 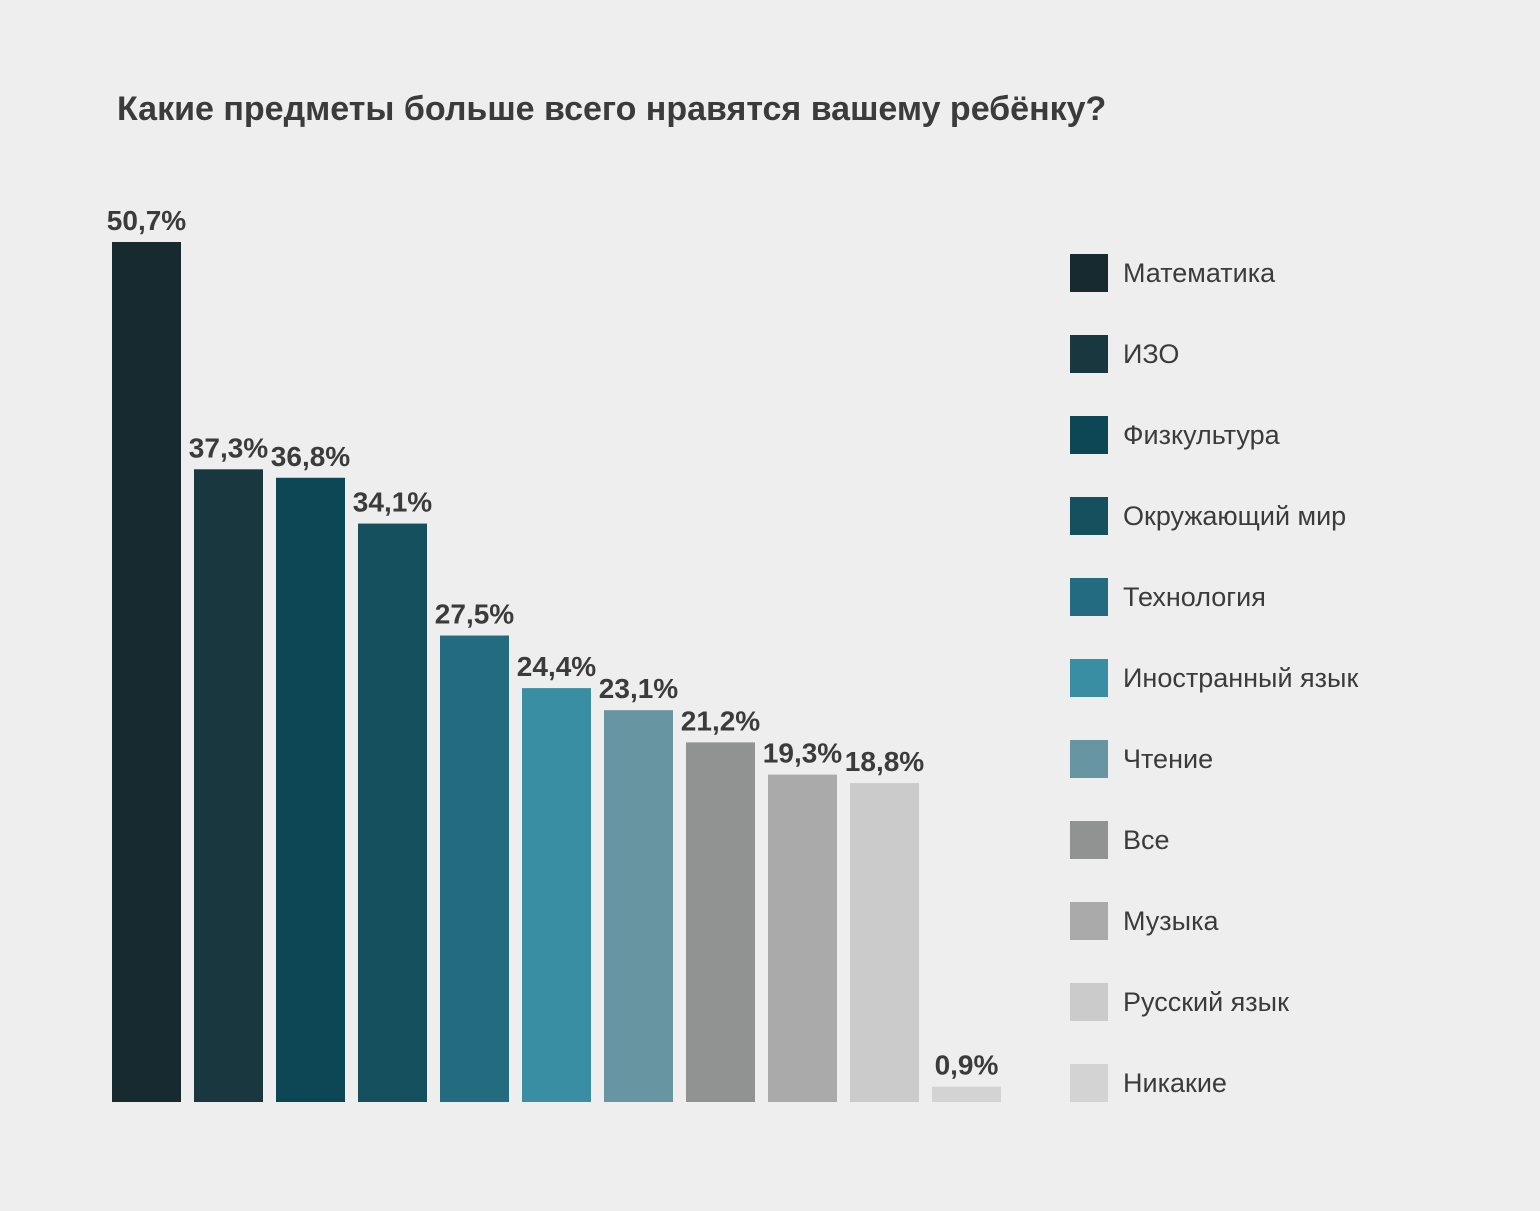 I want to click on legend-item: ИЗО, so click(x=1124, y=354).